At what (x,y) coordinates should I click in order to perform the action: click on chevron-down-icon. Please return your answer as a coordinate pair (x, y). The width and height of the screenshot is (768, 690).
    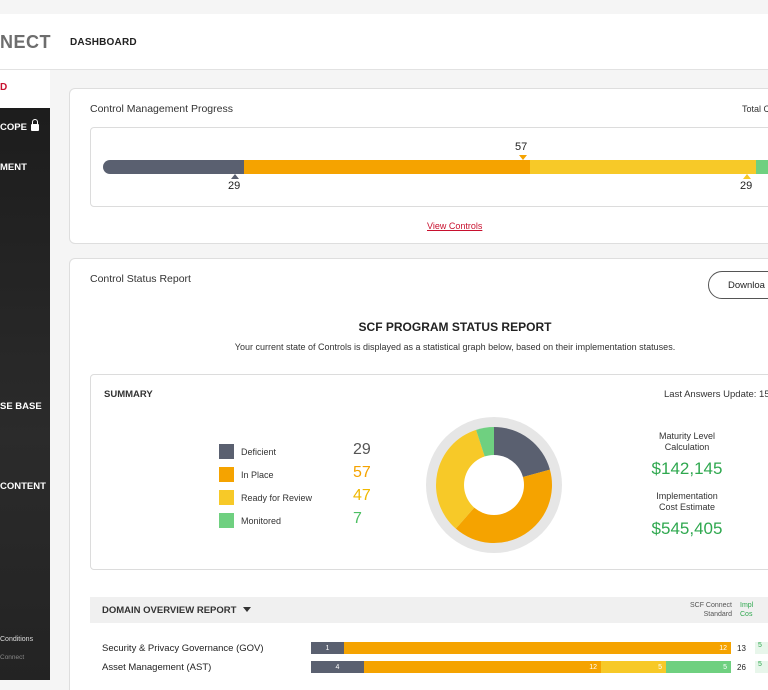
    Looking at the image, I should click on (247, 609).